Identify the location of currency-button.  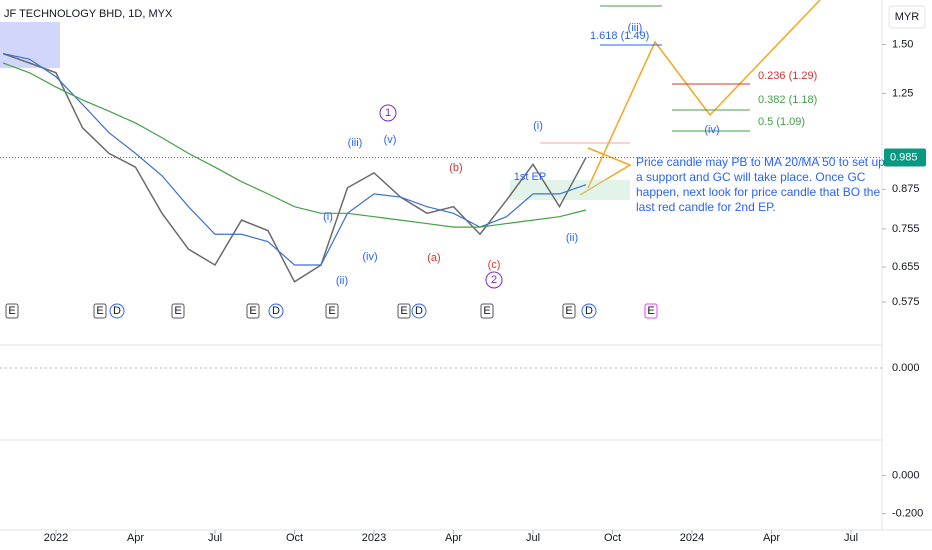
(907, 17).